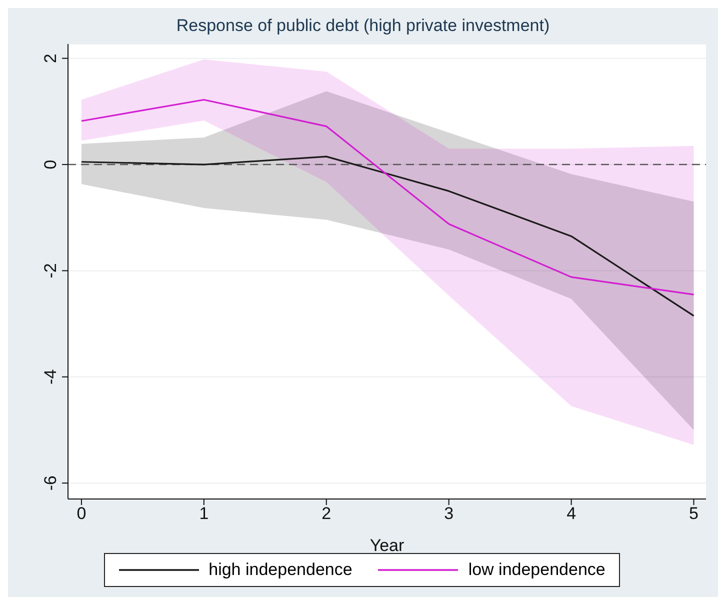 The height and width of the screenshot is (605, 726). Describe the element at coordinates (50, 483) in the screenshot. I see `y-tick-label: -6` at that location.